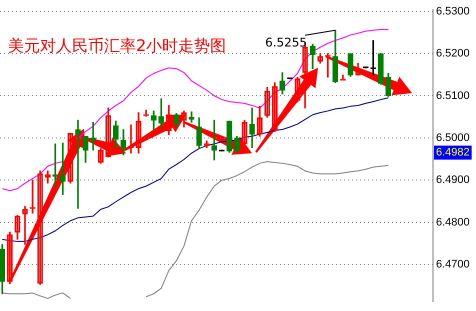 The height and width of the screenshot is (311, 476). I want to click on y-tick-label: 6.5000, so click(453, 138).